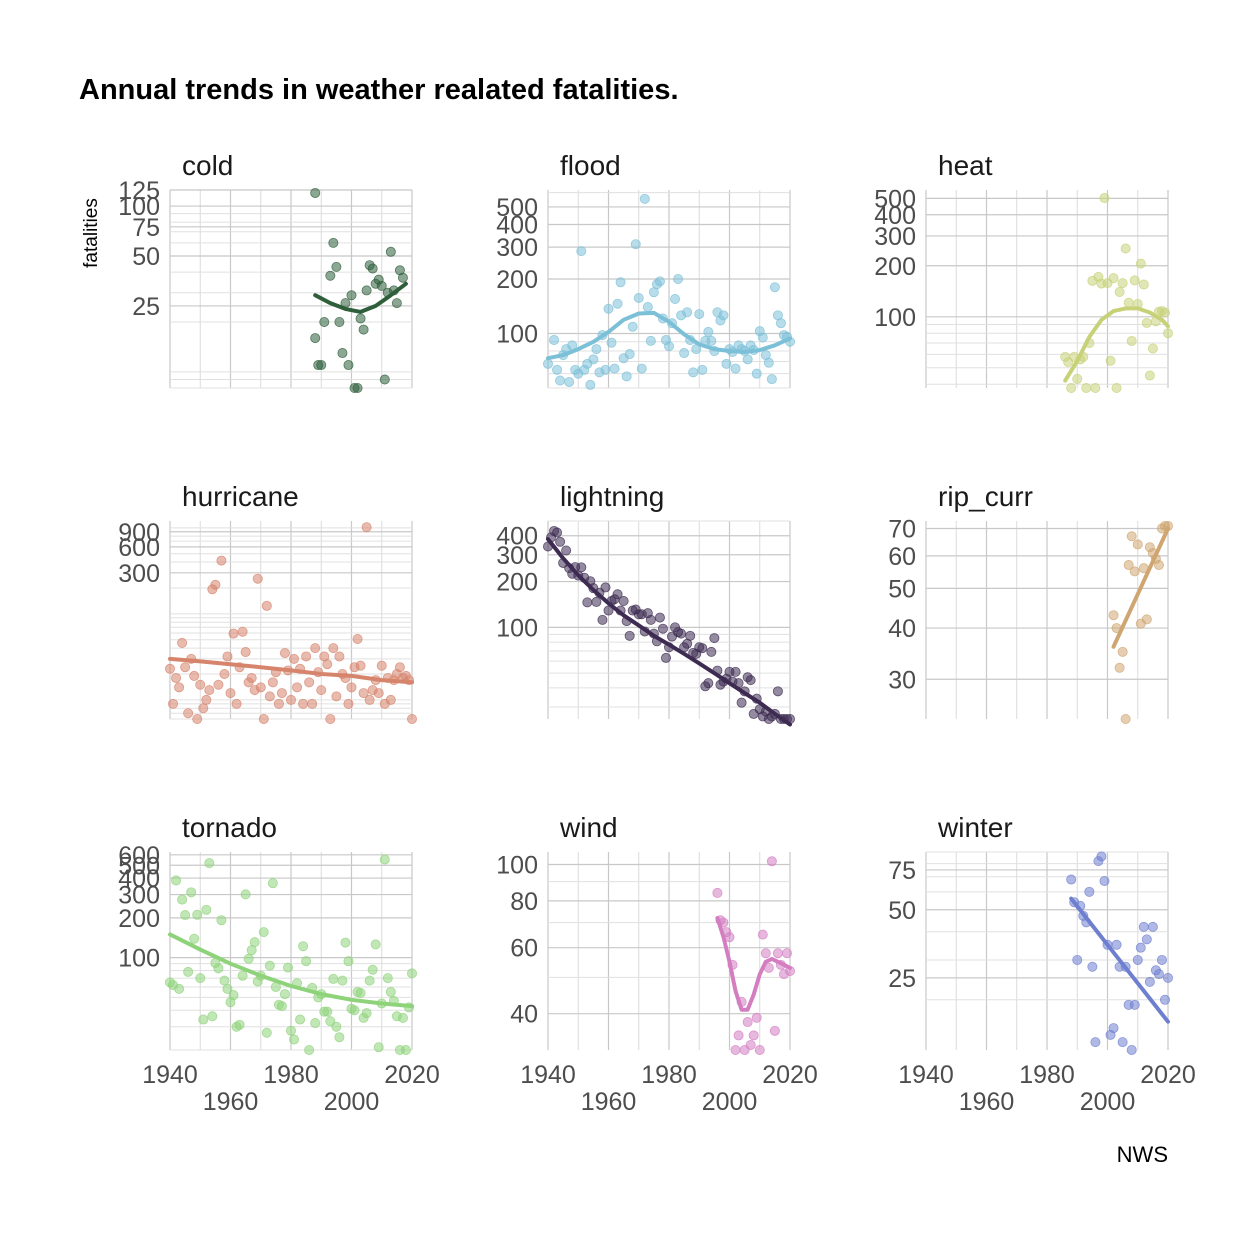 The height and width of the screenshot is (1248, 1248). What do you see at coordinates (902, 589) in the screenshot?
I see `y-tick-label: 50` at bounding box center [902, 589].